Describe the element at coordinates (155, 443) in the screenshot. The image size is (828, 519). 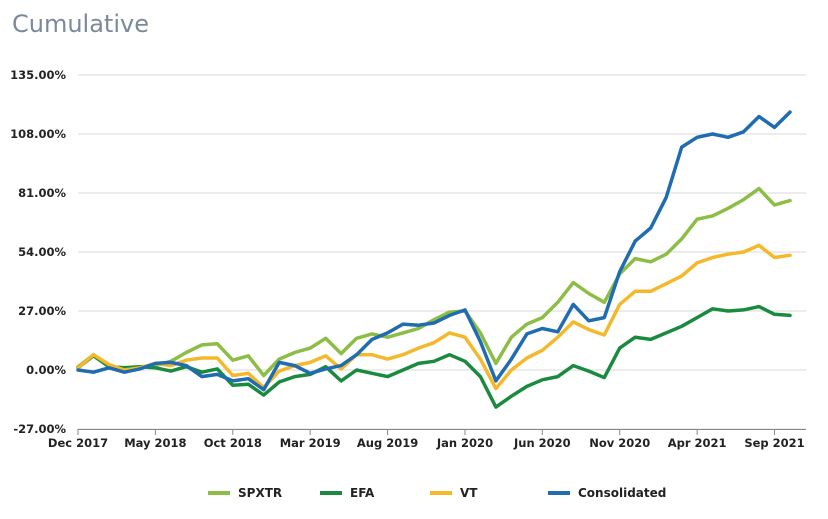
I see `x-tick-label: May 2018` at that location.